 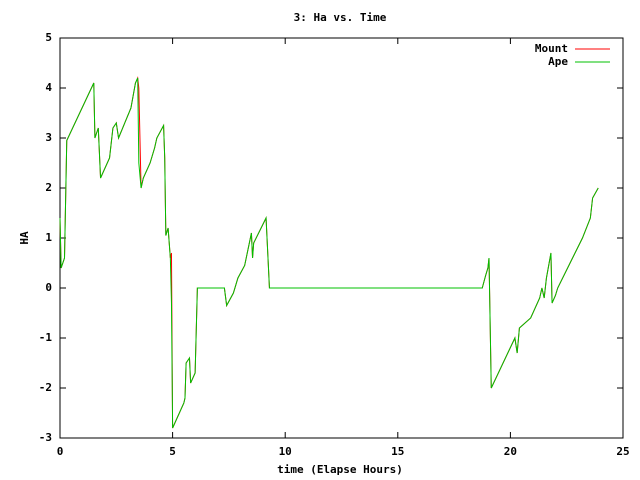 I want to click on y-tick-label: 4, so click(x=48, y=87).